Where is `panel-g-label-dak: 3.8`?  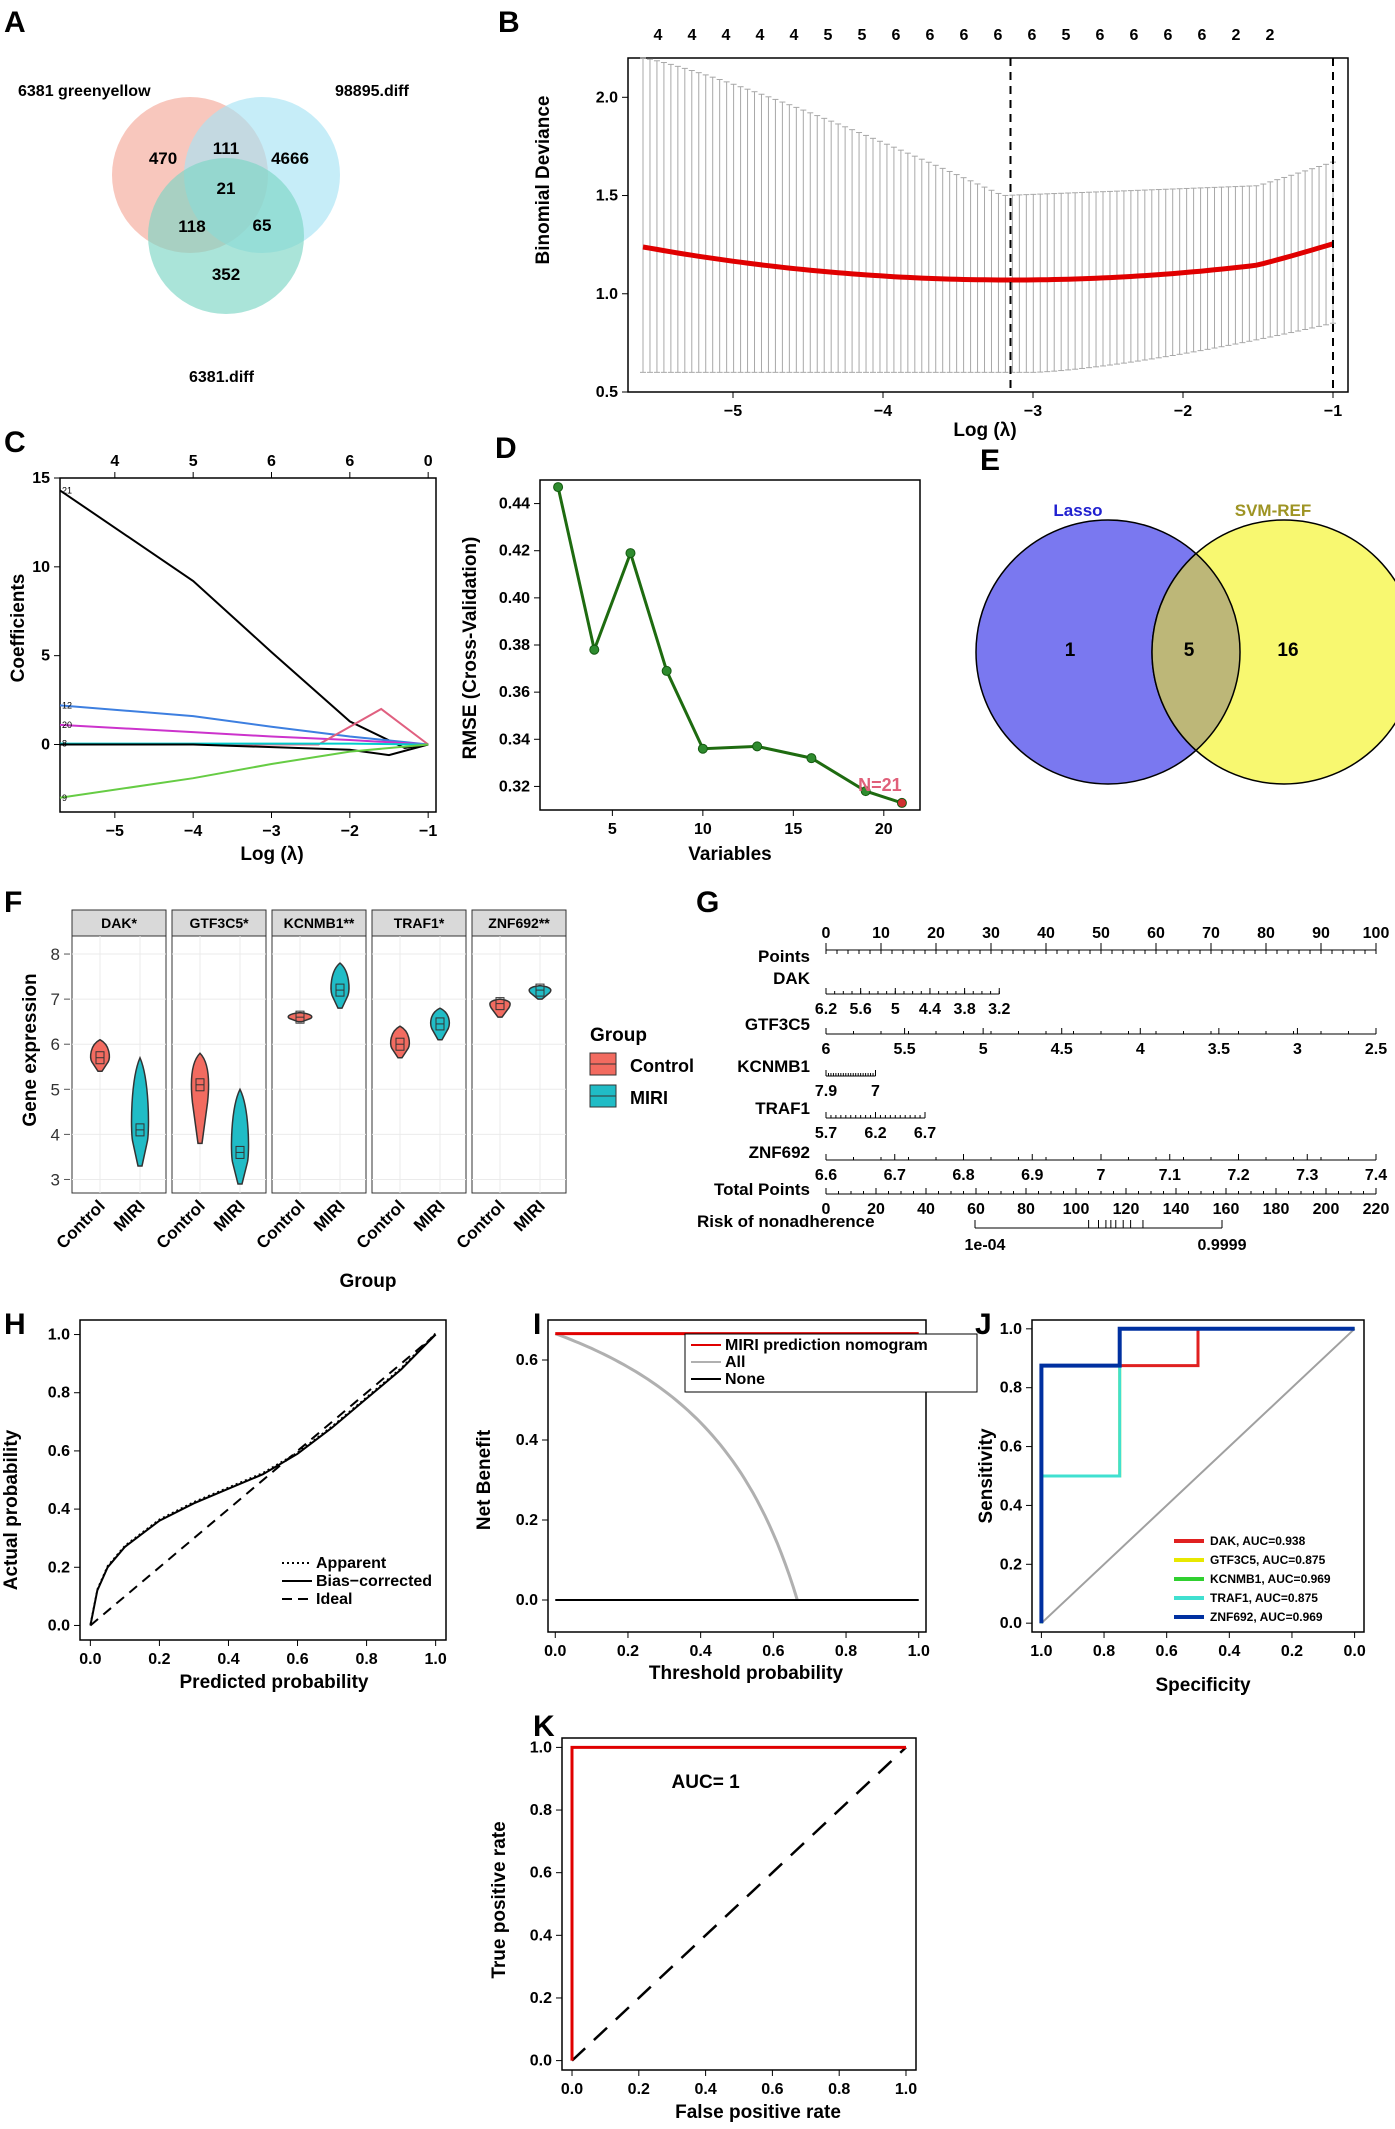 panel-g-label-dak: 3.8 is located at coordinates (964, 1009).